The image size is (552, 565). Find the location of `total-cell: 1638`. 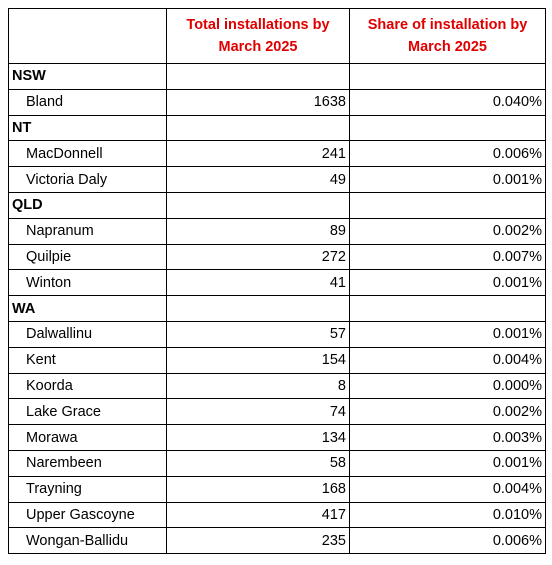

total-cell: 1638 is located at coordinates (258, 102).